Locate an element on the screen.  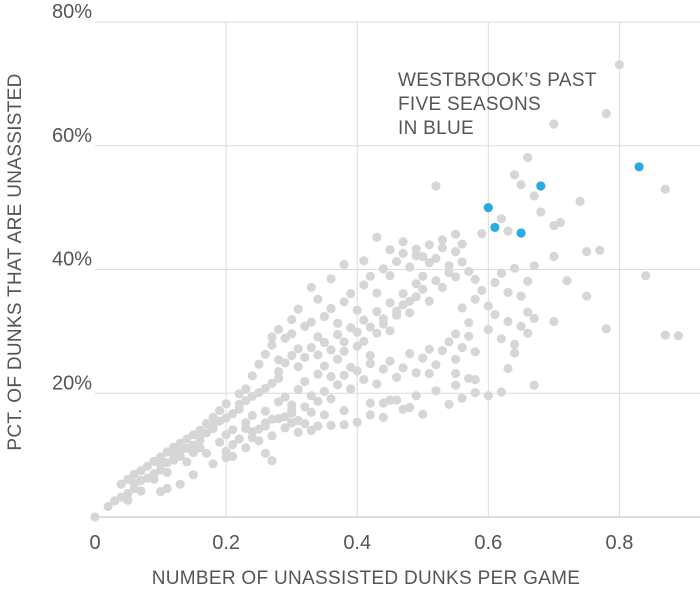
y-tick-label: 80% is located at coordinates (72, 12).